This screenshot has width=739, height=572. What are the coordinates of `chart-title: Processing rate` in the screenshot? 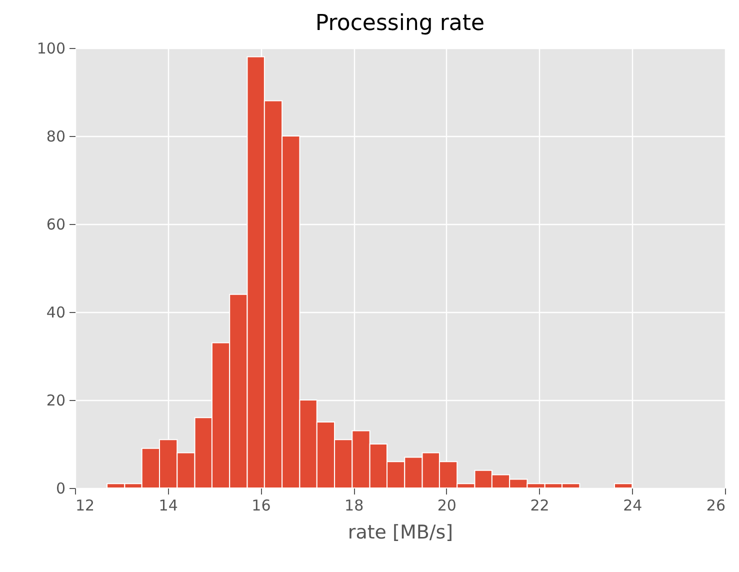 It's located at (400, 23).